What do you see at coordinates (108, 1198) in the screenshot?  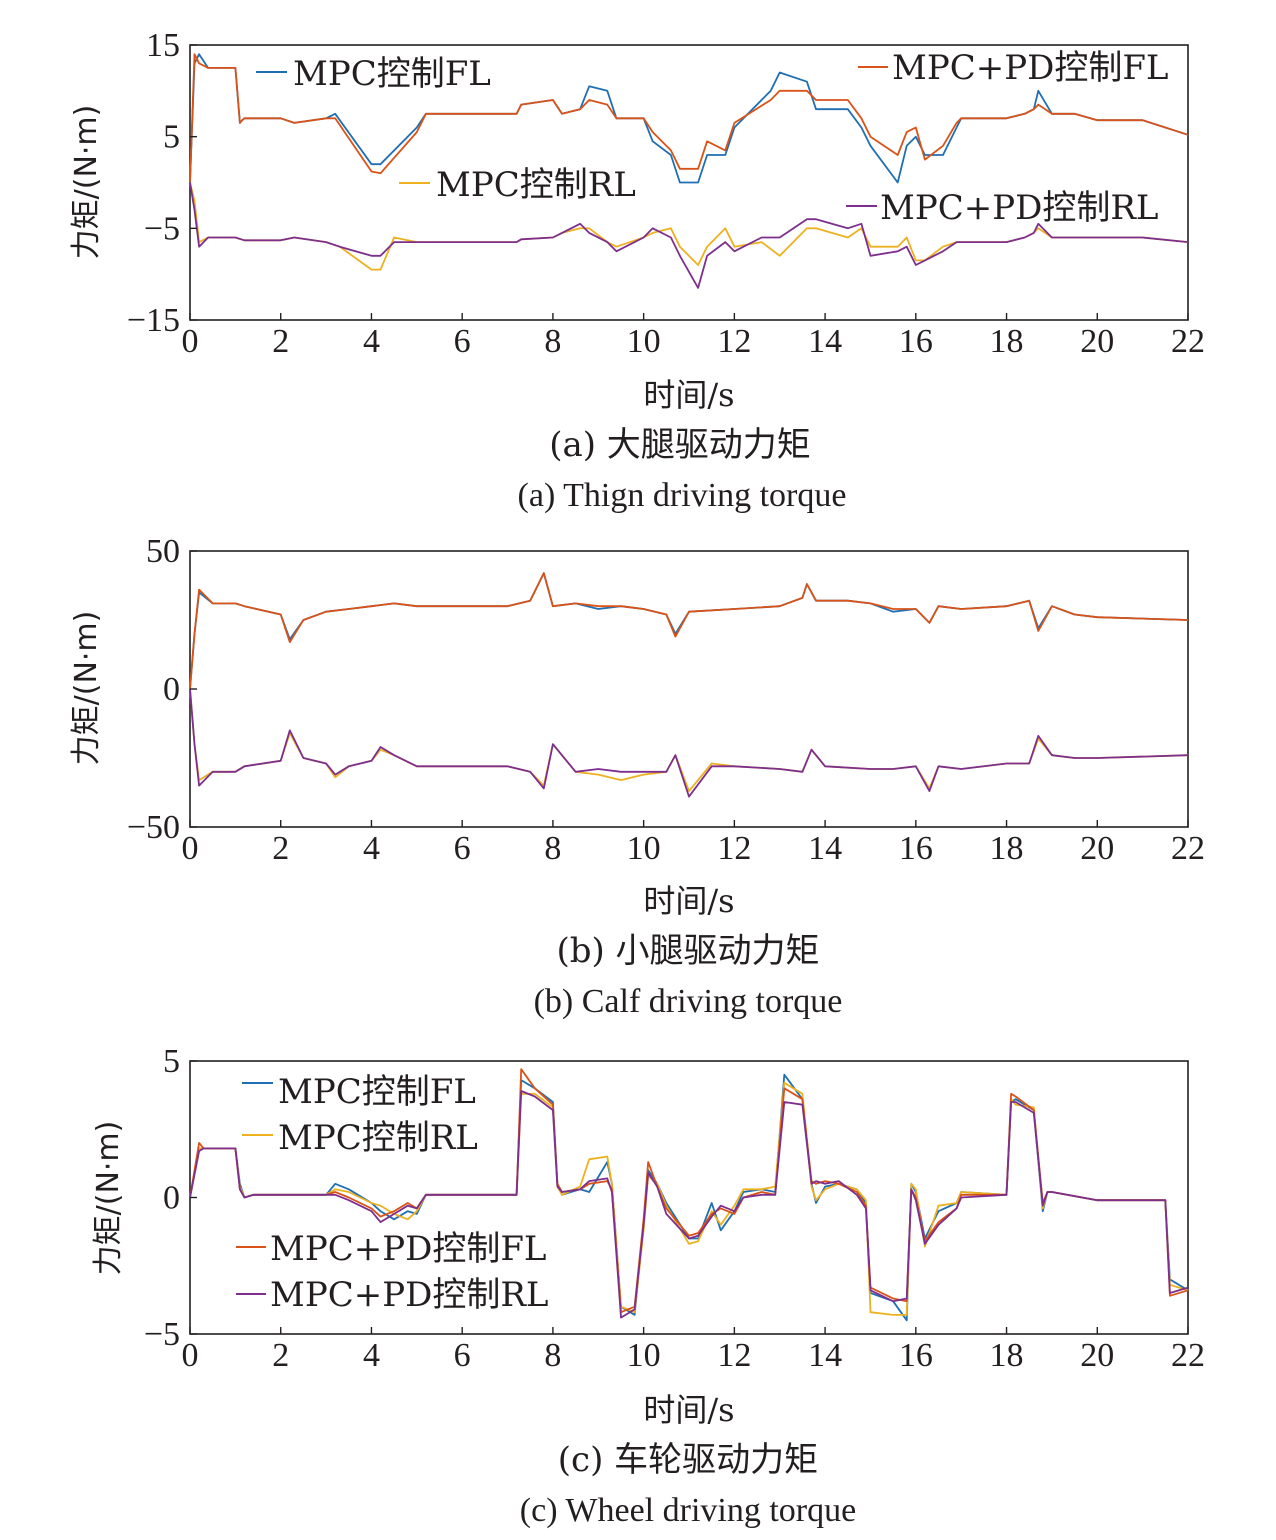 I see `panel-c-y-axis-label: 力矩/(N·m)` at bounding box center [108, 1198].